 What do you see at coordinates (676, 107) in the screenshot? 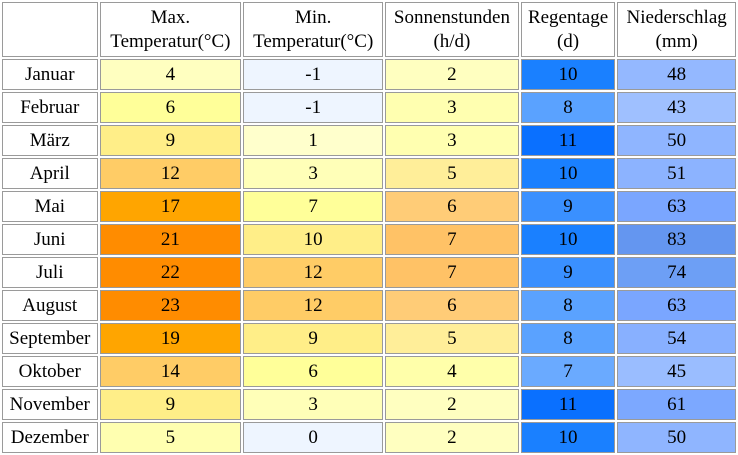
I see `precipitation-cell: 43` at bounding box center [676, 107].